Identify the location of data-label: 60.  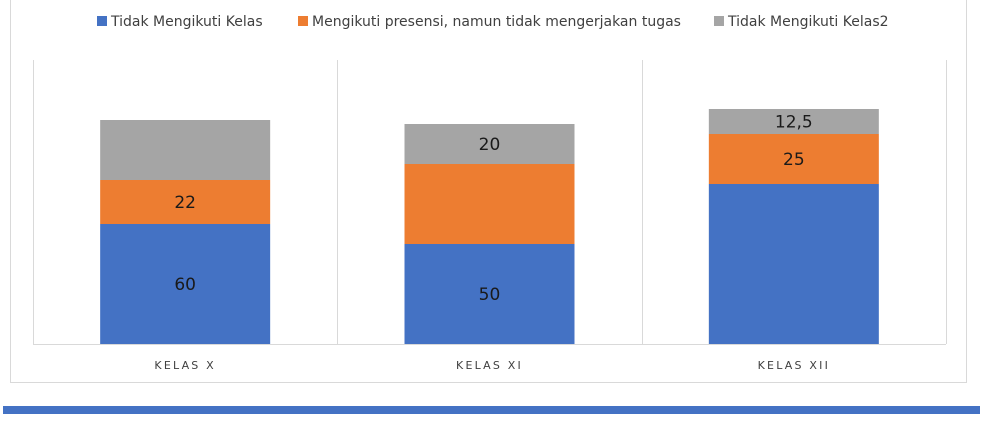
(185, 285).